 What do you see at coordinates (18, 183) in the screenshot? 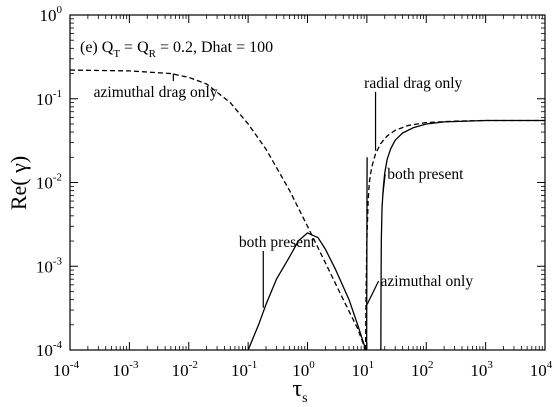
I see `y-axis-label: Re( γ)` at bounding box center [18, 183].